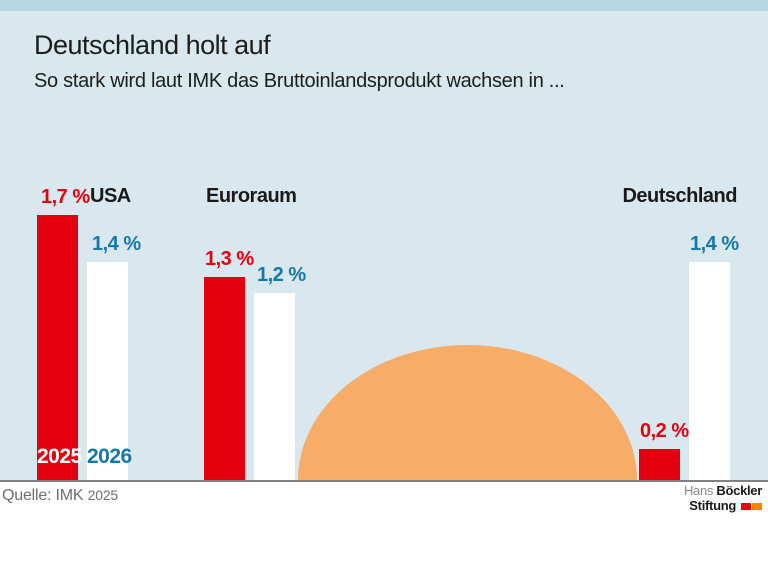 The height and width of the screenshot is (574, 768). I want to click on logo-hans: Hans, so click(700, 490).